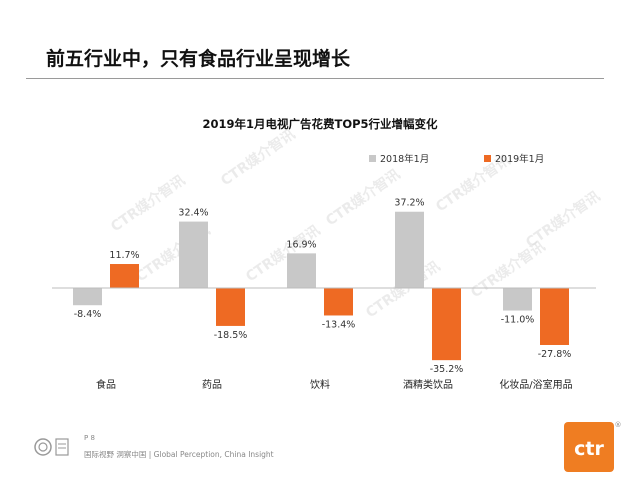  What do you see at coordinates (404, 159) in the screenshot?
I see `legend-label-2018: 2018年1月` at bounding box center [404, 159].